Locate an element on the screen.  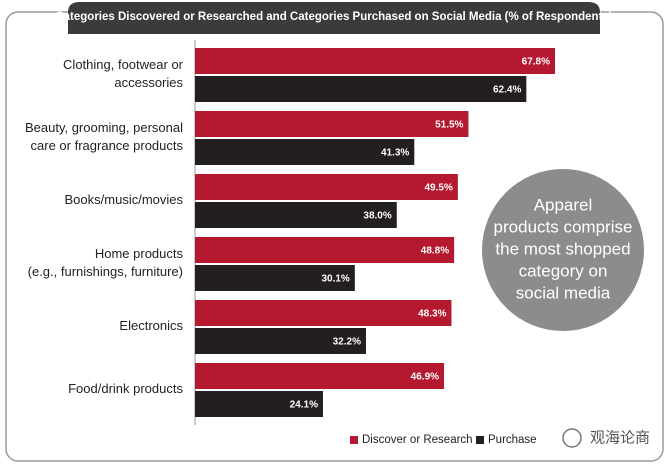
watermark-icon is located at coordinates (572, 438).